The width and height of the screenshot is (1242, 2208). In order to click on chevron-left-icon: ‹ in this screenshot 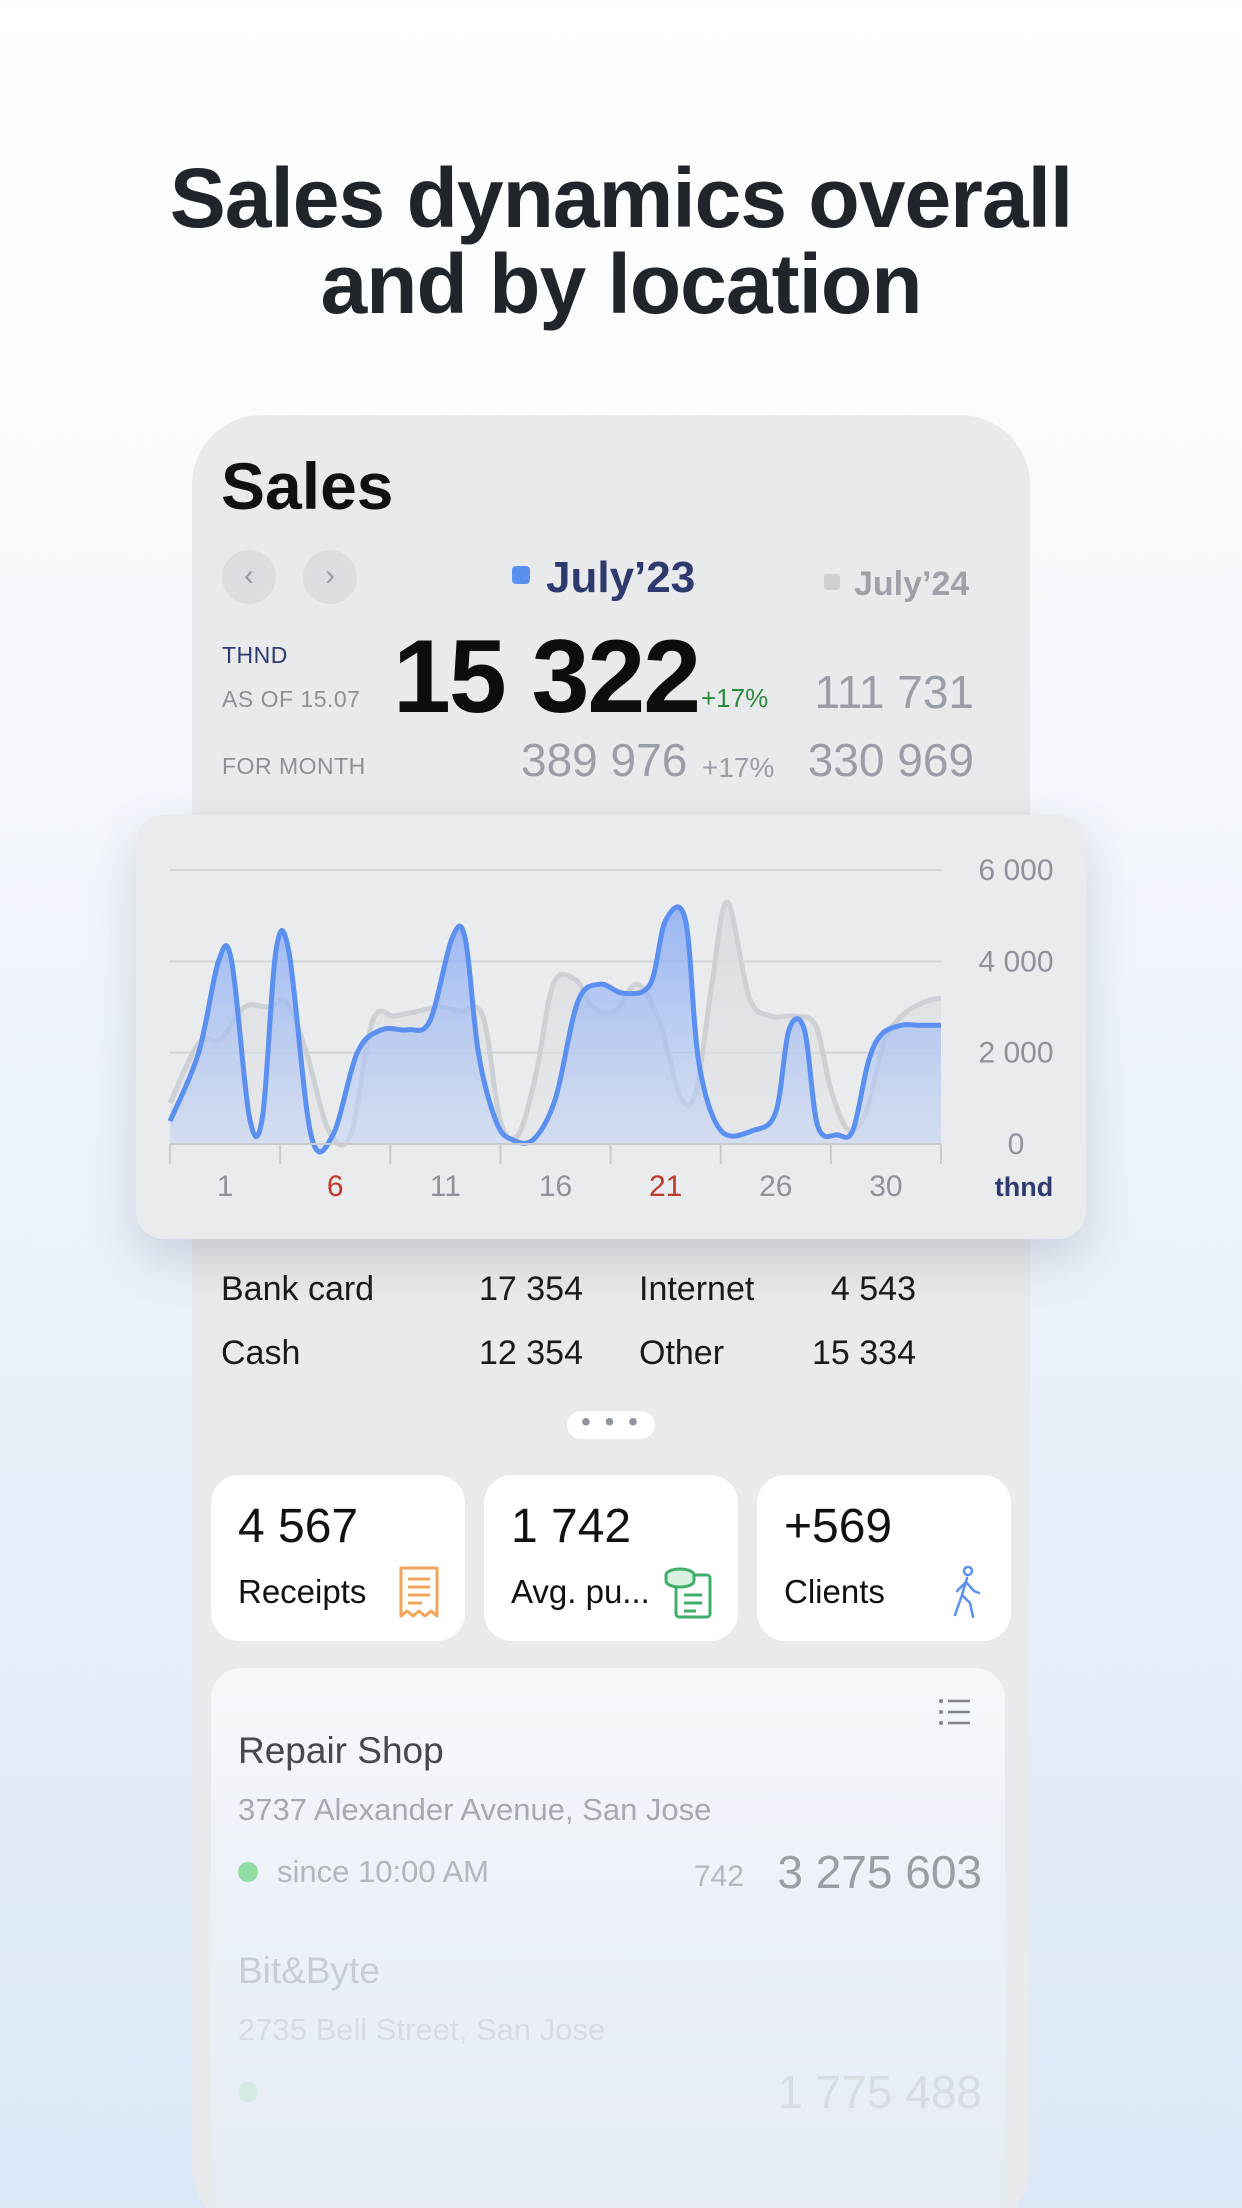, I will do `click(249, 575)`.